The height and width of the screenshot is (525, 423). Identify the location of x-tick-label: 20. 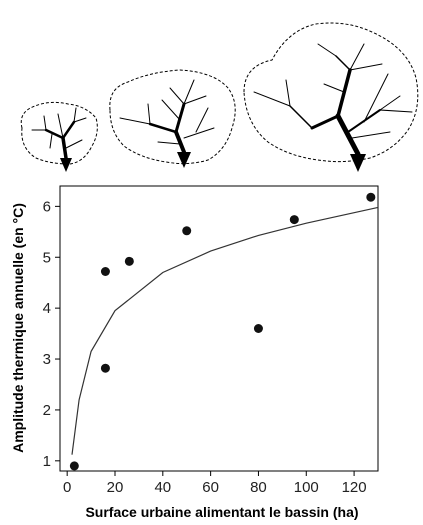
(115, 487).